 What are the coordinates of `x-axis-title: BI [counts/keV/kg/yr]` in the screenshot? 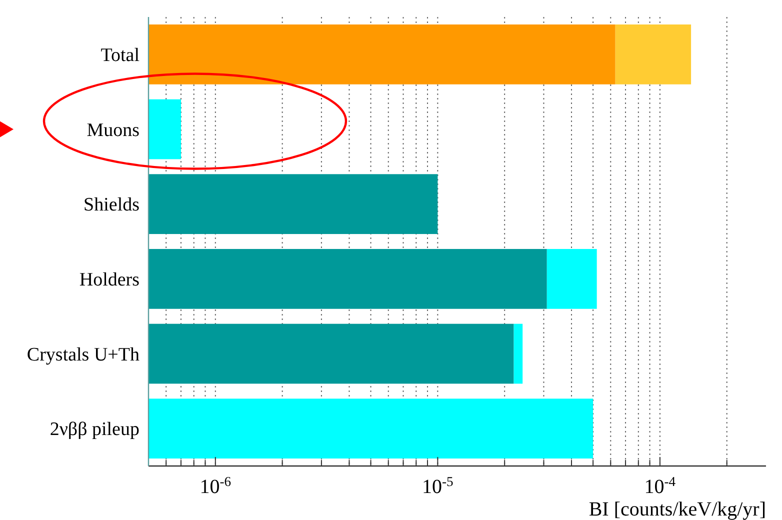 It's located at (677, 509).